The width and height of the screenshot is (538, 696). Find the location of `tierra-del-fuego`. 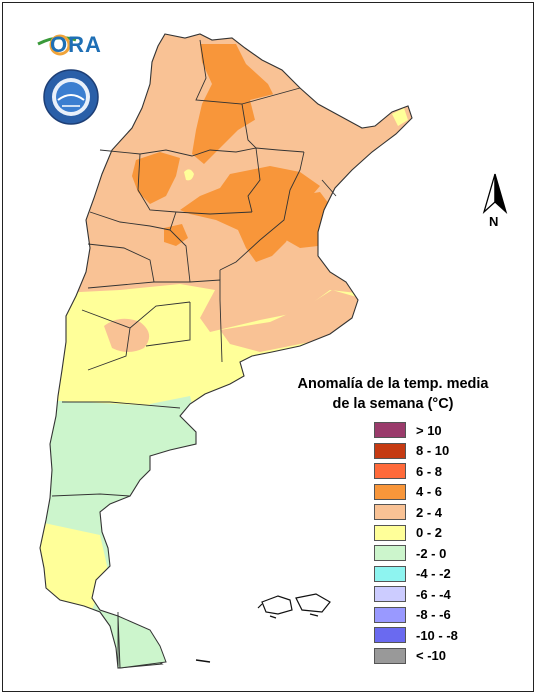

tierra-del-fuego is located at coordinates (142, 642).